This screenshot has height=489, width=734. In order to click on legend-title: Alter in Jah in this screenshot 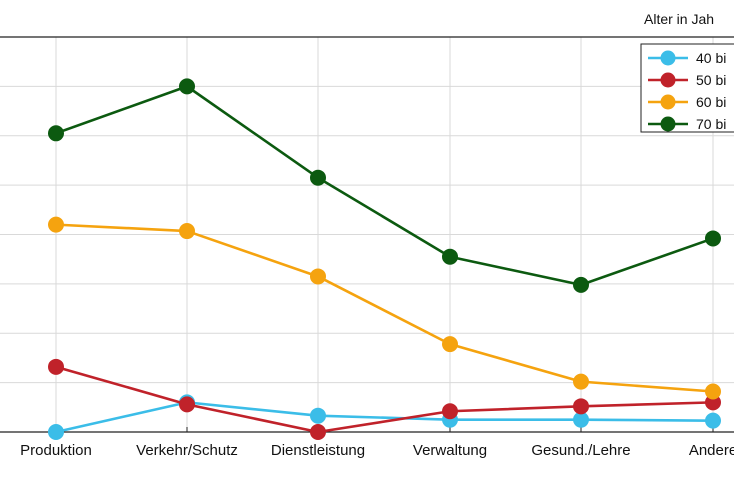, I will do `click(679, 19)`.